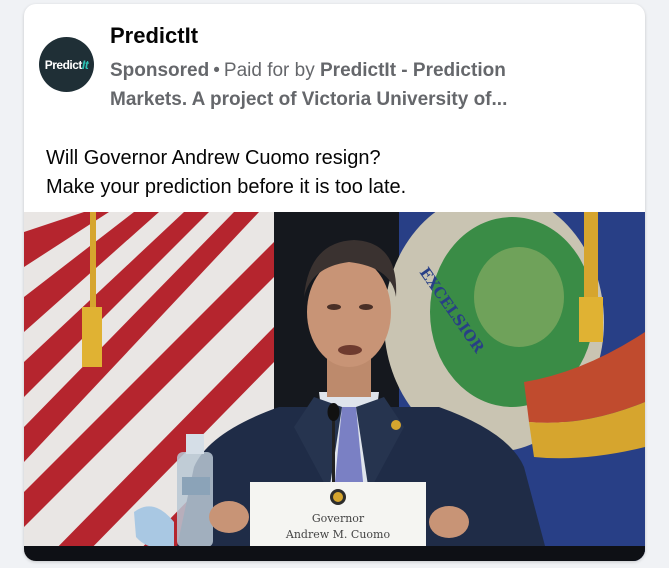 This screenshot has height=568, width=669. I want to click on page-name-link: PredictIt, so click(154, 35).